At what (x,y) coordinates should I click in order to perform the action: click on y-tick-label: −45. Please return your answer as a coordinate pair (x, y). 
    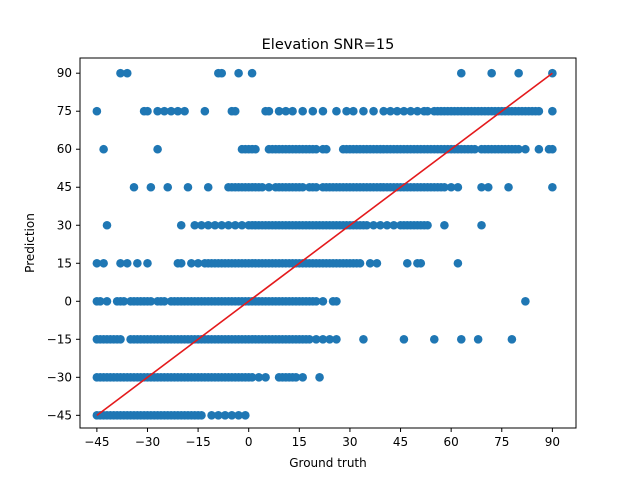
    Looking at the image, I should click on (59, 415).